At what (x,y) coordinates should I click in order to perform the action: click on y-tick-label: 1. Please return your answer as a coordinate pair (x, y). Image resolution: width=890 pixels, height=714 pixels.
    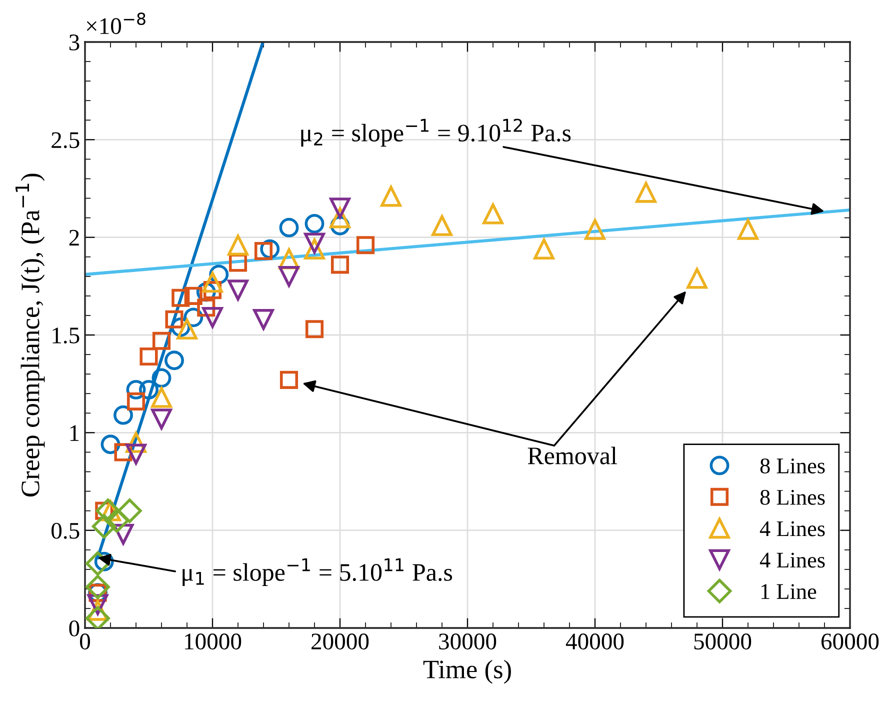
    Looking at the image, I should click on (74, 433).